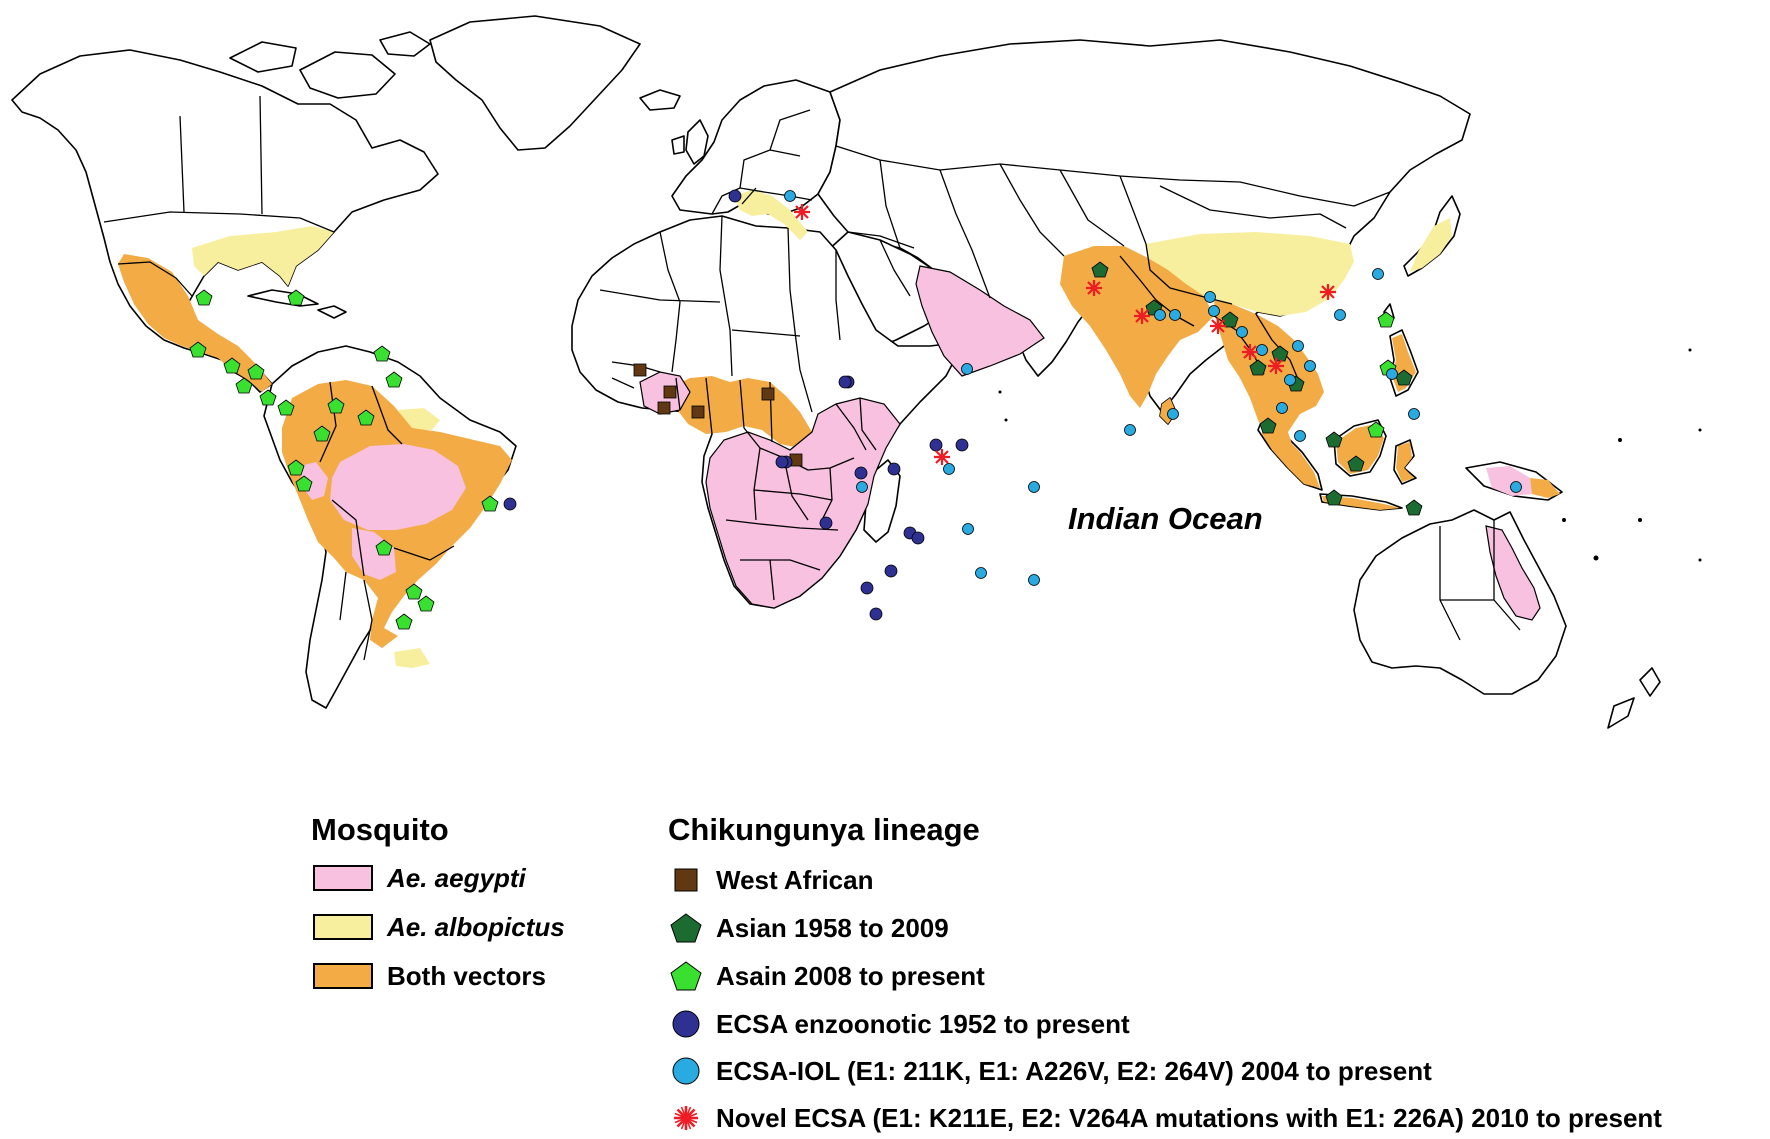 The width and height of the screenshot is (1770, 1139). I want to click on canada-provinces, so click(221, 155).